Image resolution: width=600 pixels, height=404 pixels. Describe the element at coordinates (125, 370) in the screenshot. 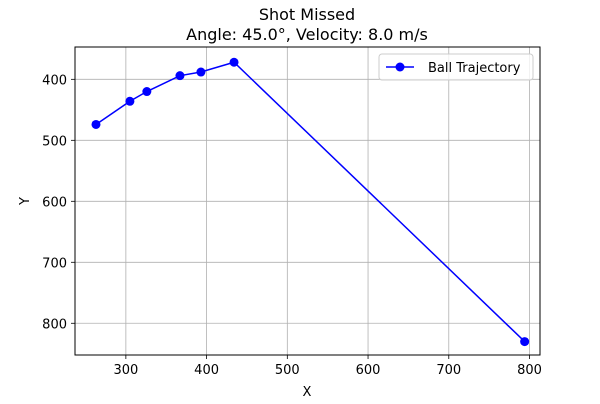

I see `x-tick-label: 300` at that location.